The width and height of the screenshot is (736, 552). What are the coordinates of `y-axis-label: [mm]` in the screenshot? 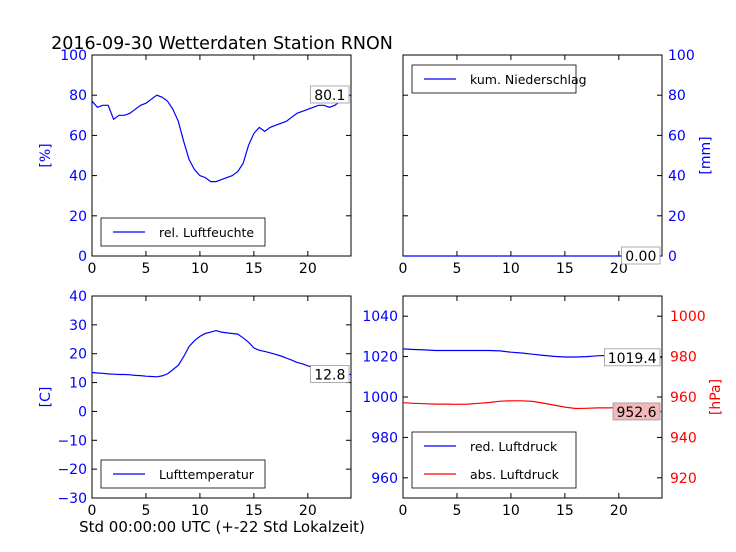 It's located at (706, 155).